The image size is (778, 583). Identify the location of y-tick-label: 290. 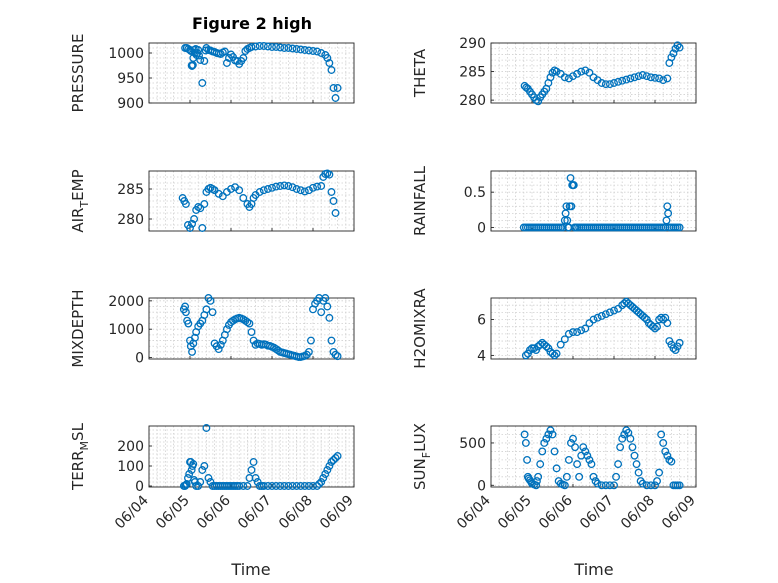
(472, 44).